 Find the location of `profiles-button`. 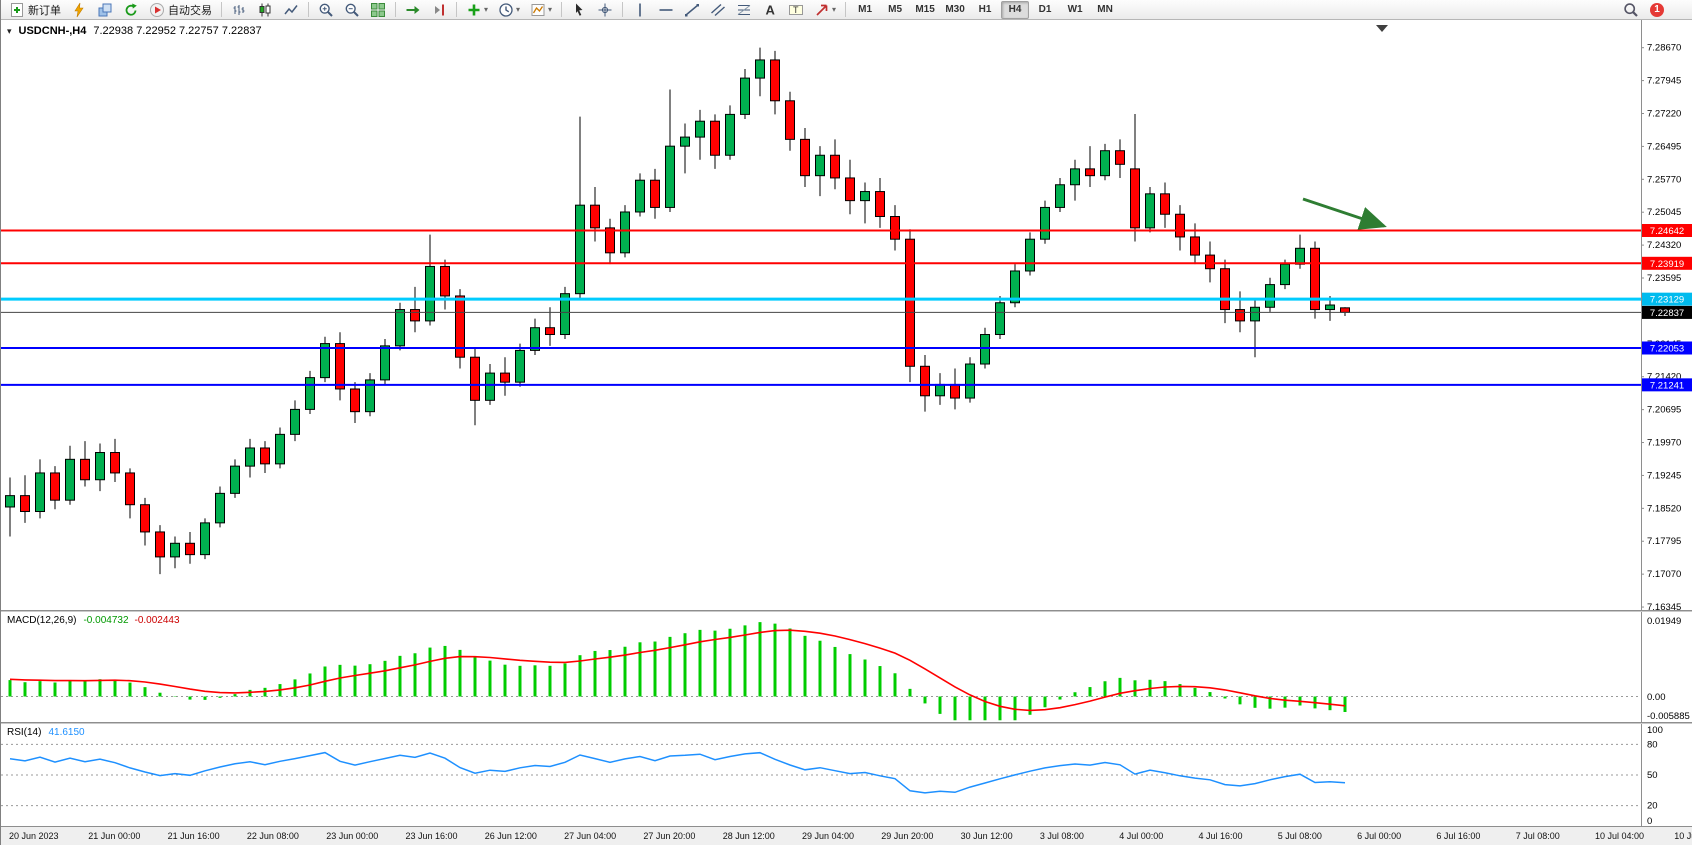

profiles-button is located at coordinates (105, 10).